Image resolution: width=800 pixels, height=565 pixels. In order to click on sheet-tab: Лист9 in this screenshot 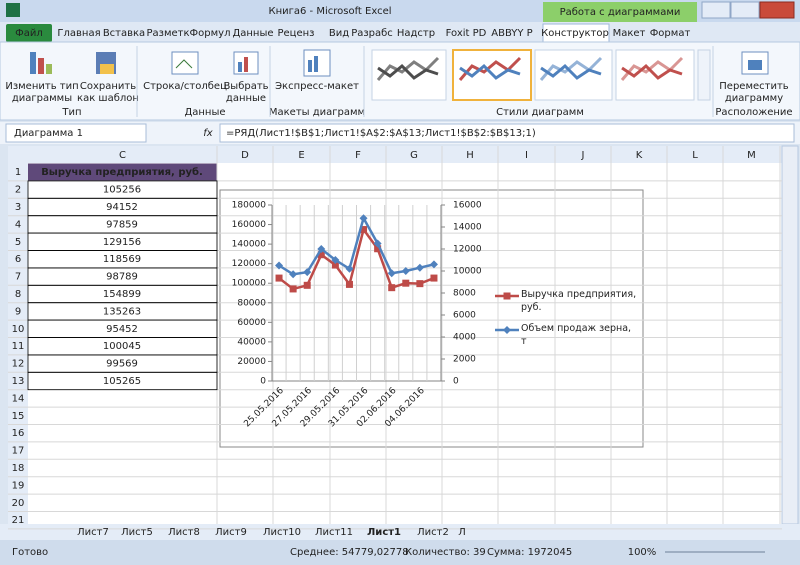, I will do `click(231, 532)`.